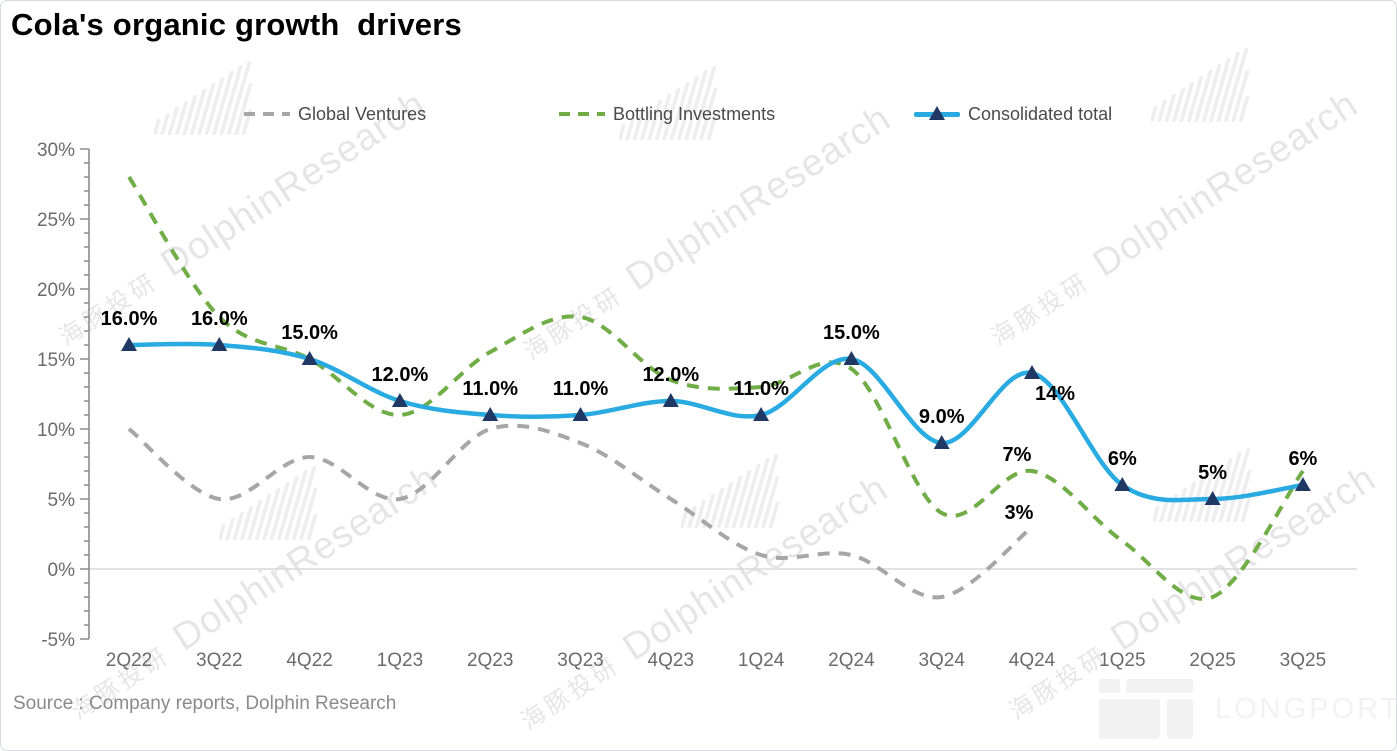 Image resolution: width=1397 pixels, height=751 pixels. Describe the element at coordinates (56, 290) in the screenshot. I see `y-axis-label: 20%` at that location.